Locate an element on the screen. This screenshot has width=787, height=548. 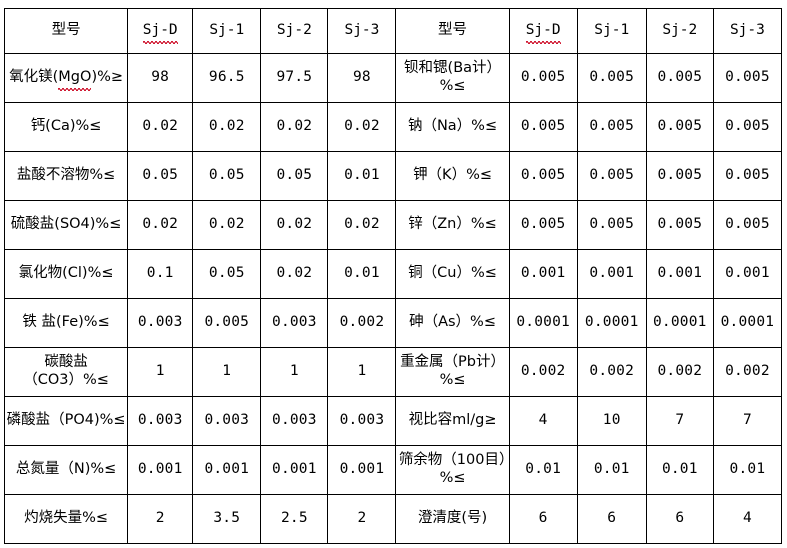
value-cell-left: 96.5 is located at coordinates (227, 78).